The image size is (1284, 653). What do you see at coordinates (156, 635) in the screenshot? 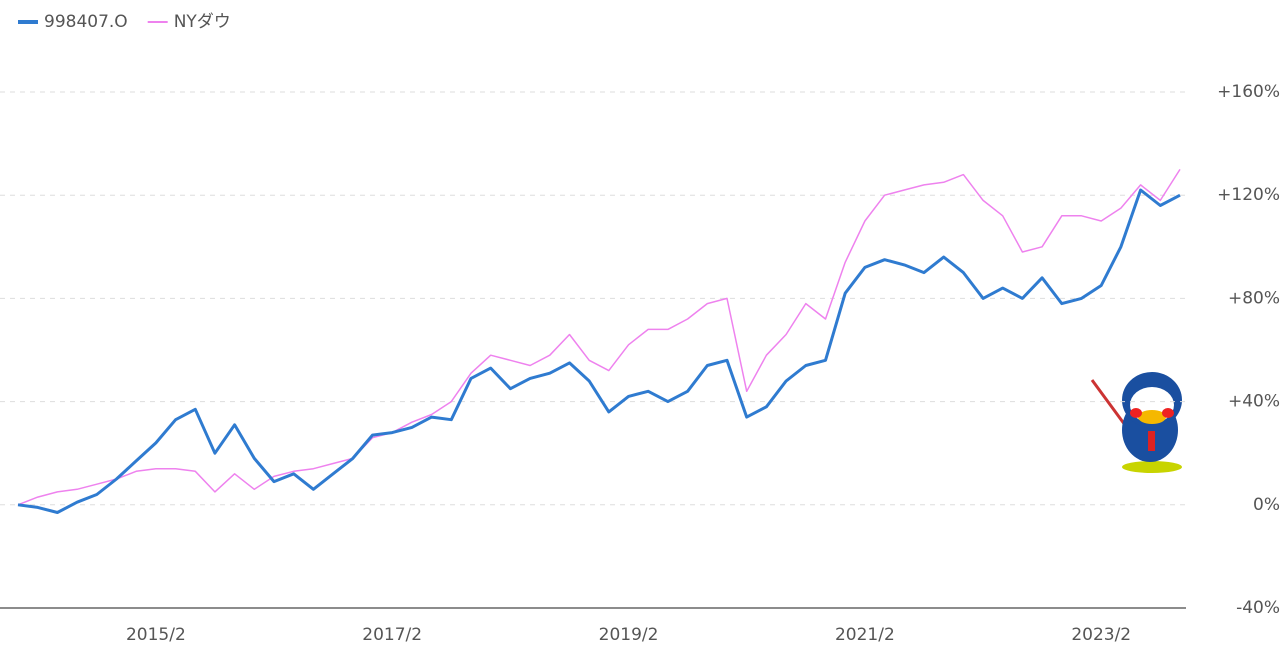
I see `x-tick-label: 2015/2` at bounding box center [156, 635].